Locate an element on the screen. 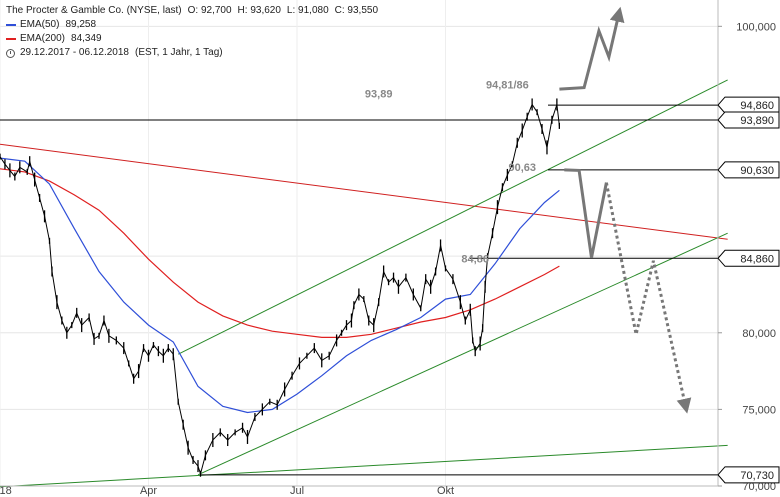 This screenshot has height=497, width=780. price-tag: 90,630 is located at coordinates (748, 170).